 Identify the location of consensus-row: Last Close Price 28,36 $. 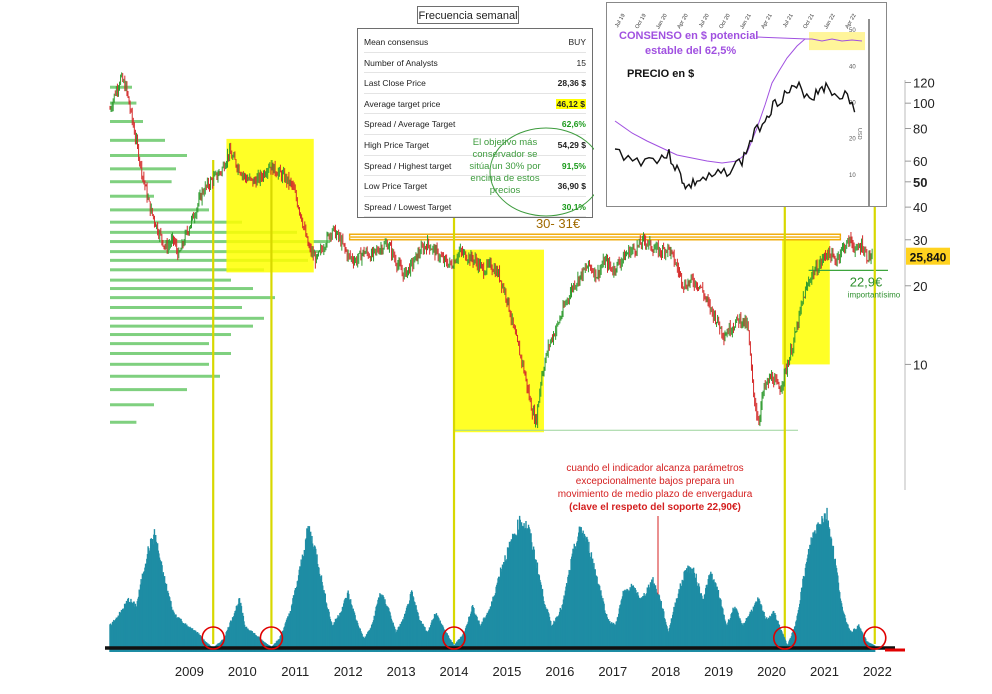
(475, 83).